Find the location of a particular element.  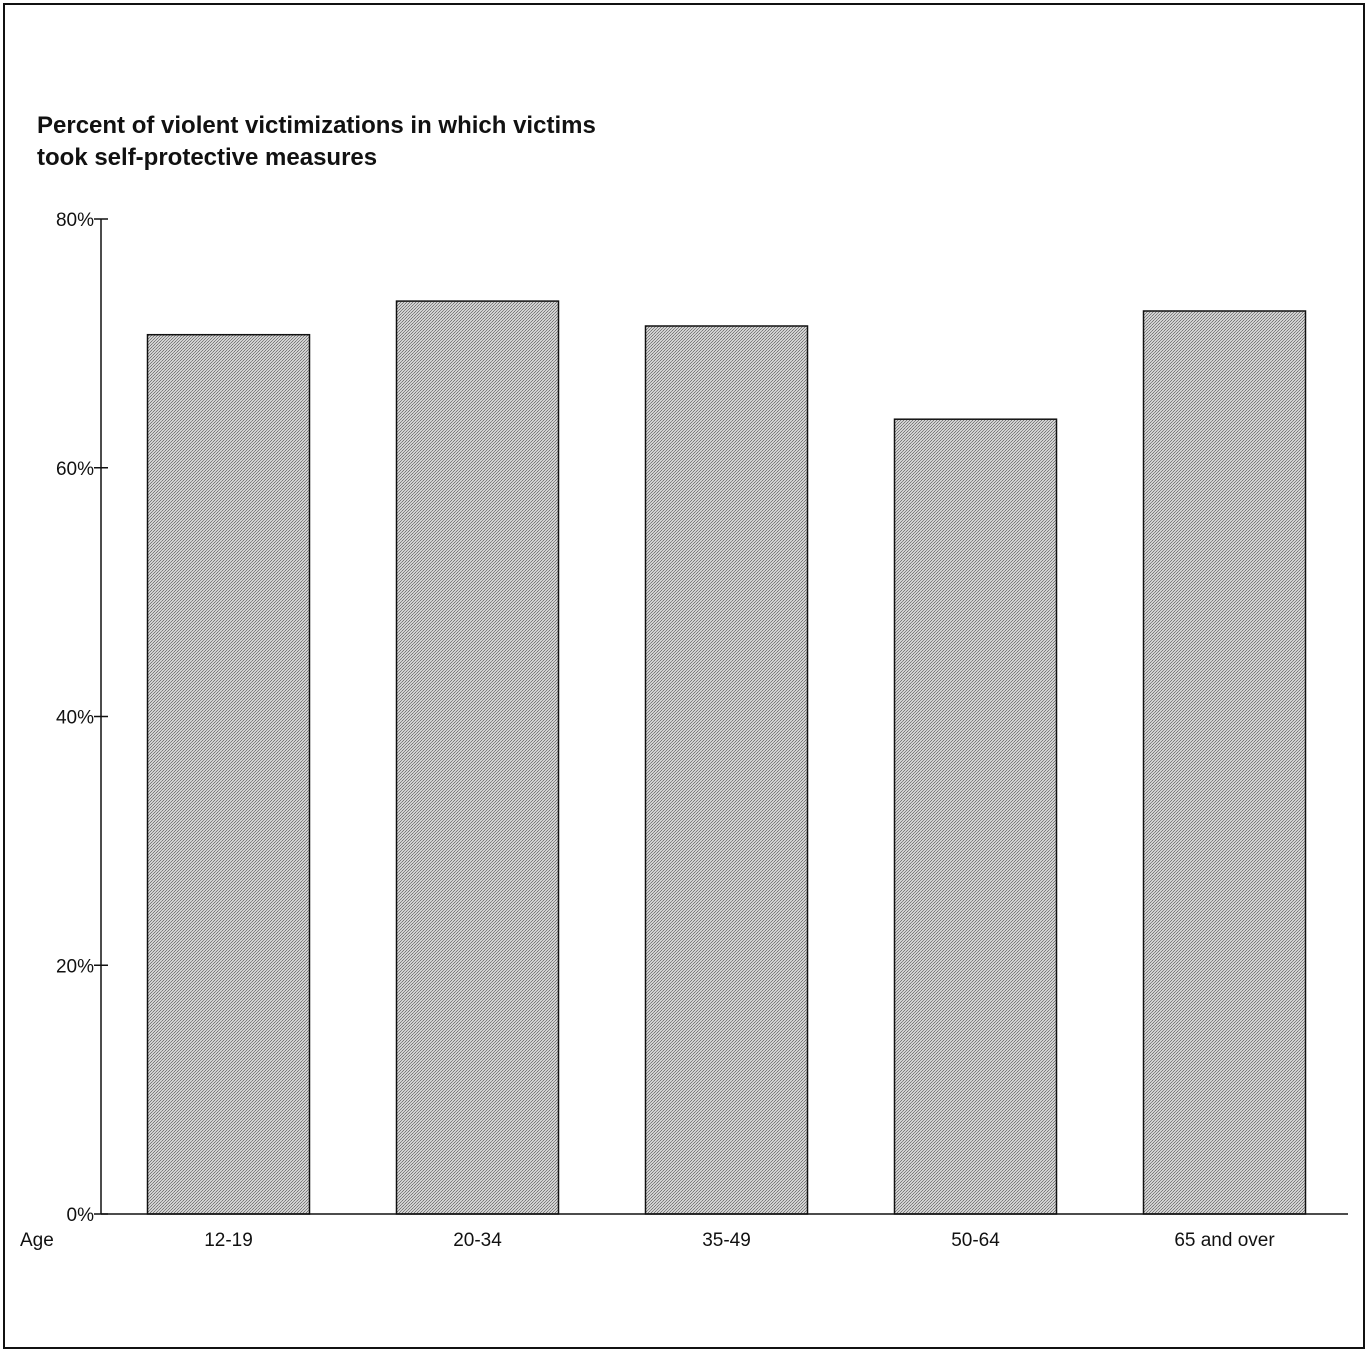

x-axis-label: Age is located at coordinates (37, 1240).